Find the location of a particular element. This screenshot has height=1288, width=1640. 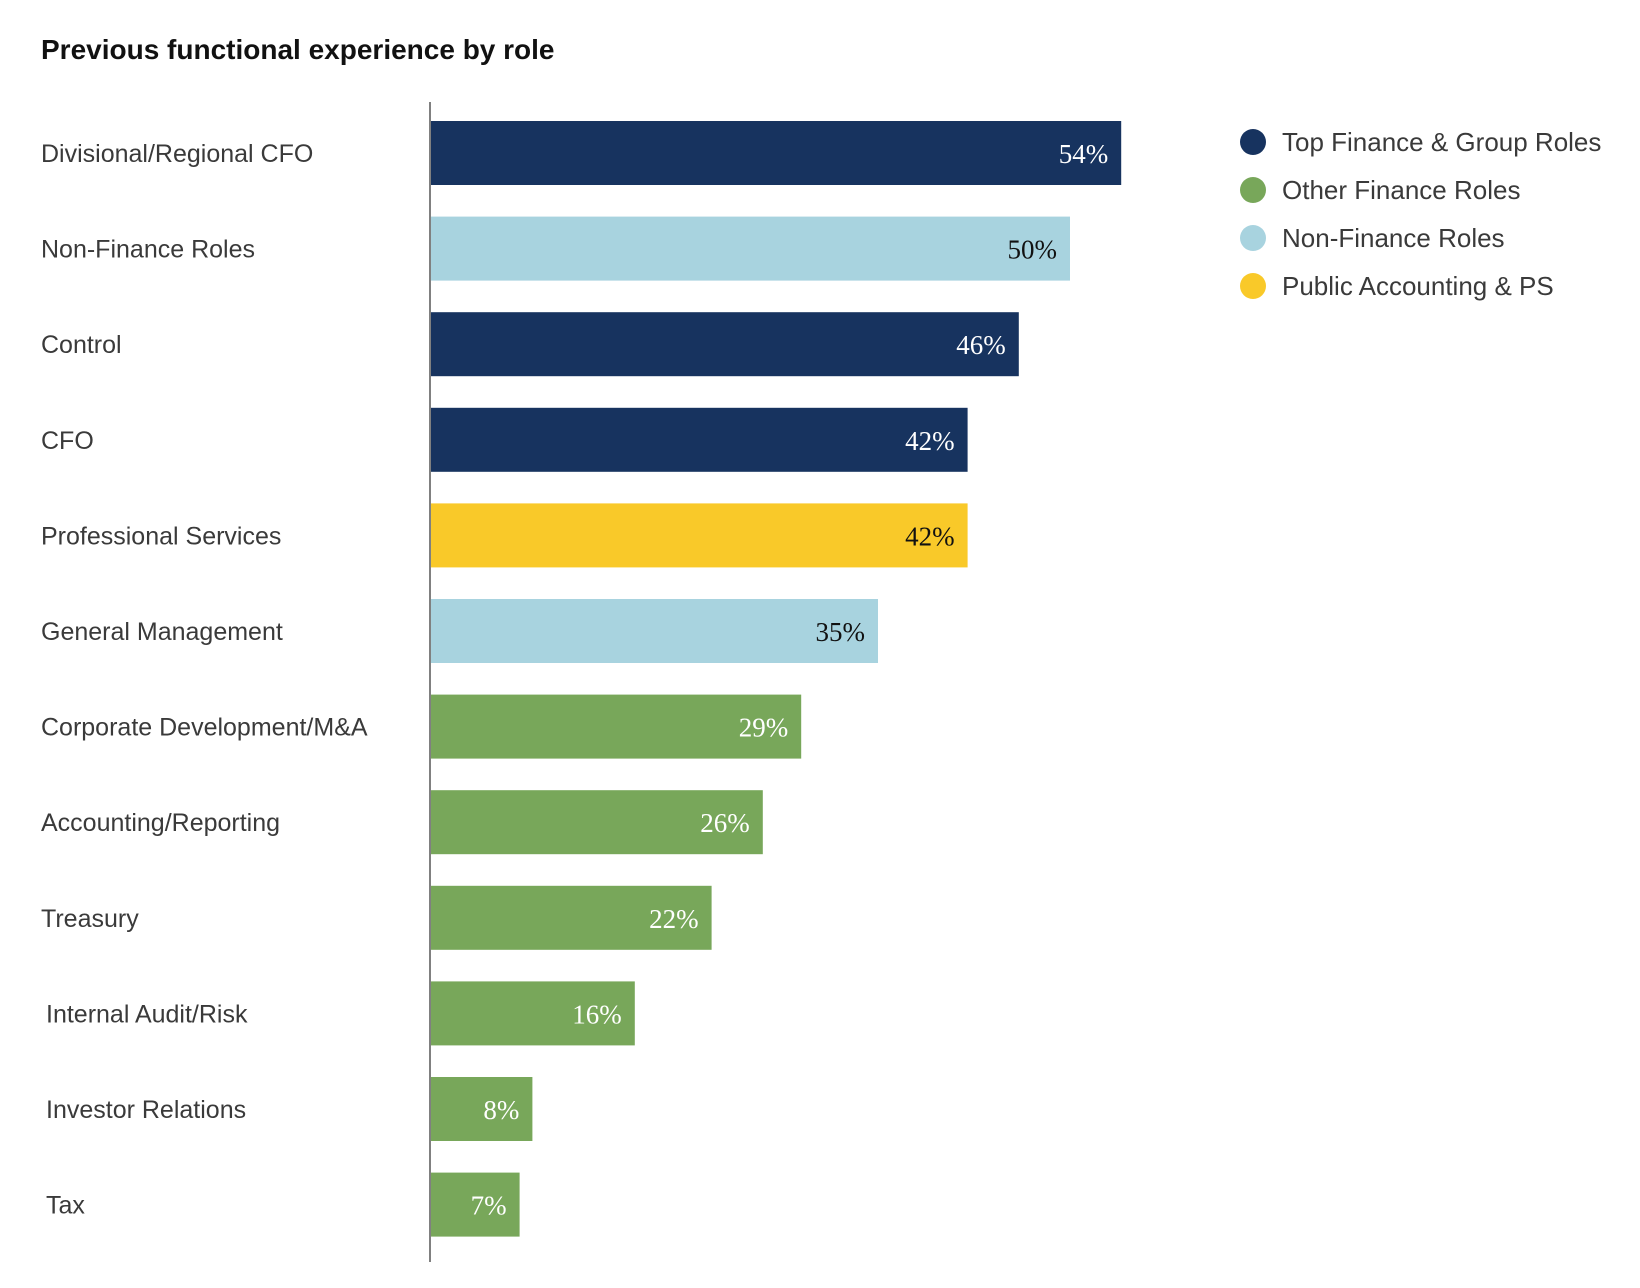

legend-item: Public Accounting & PS is located at coordinates (1420, 286).